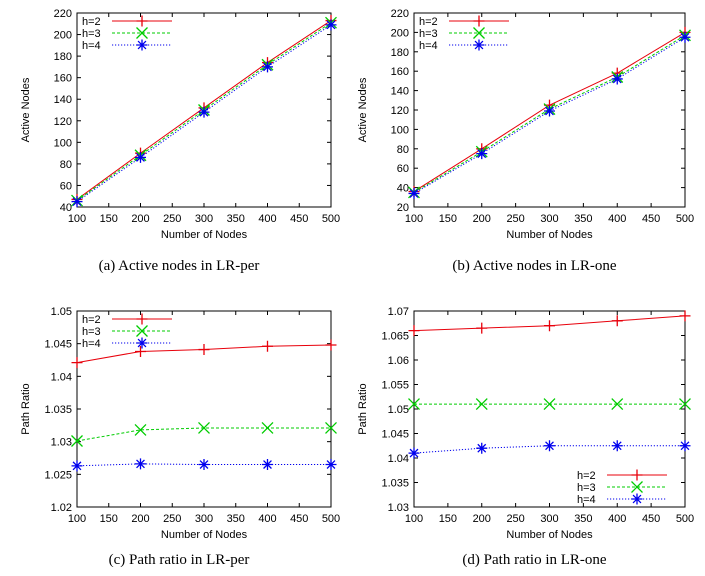  I want to click on y-axis-label: Path Ratio, so click(363, 408).